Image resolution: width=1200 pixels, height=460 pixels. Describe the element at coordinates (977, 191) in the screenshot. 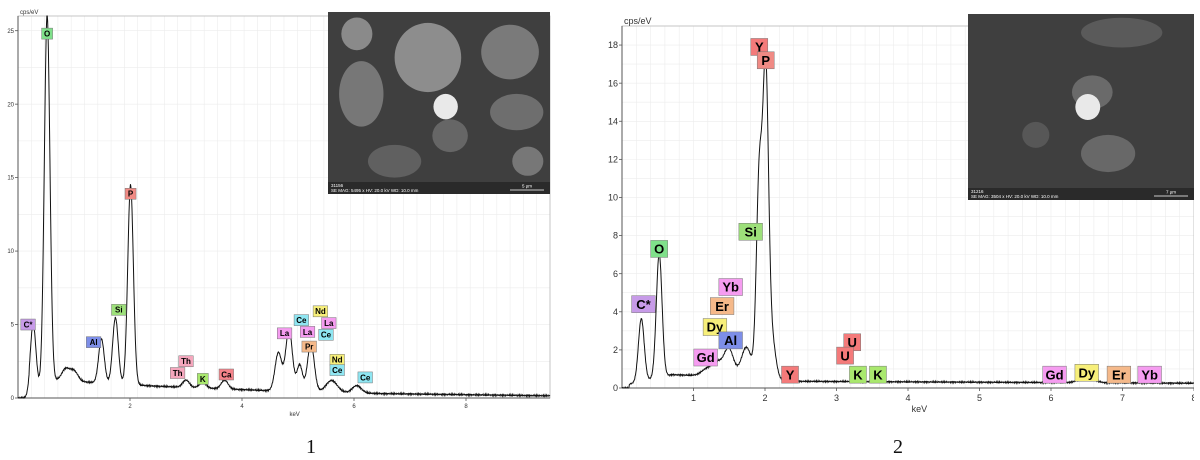

I see `sem-image-id: 31216` at that location.